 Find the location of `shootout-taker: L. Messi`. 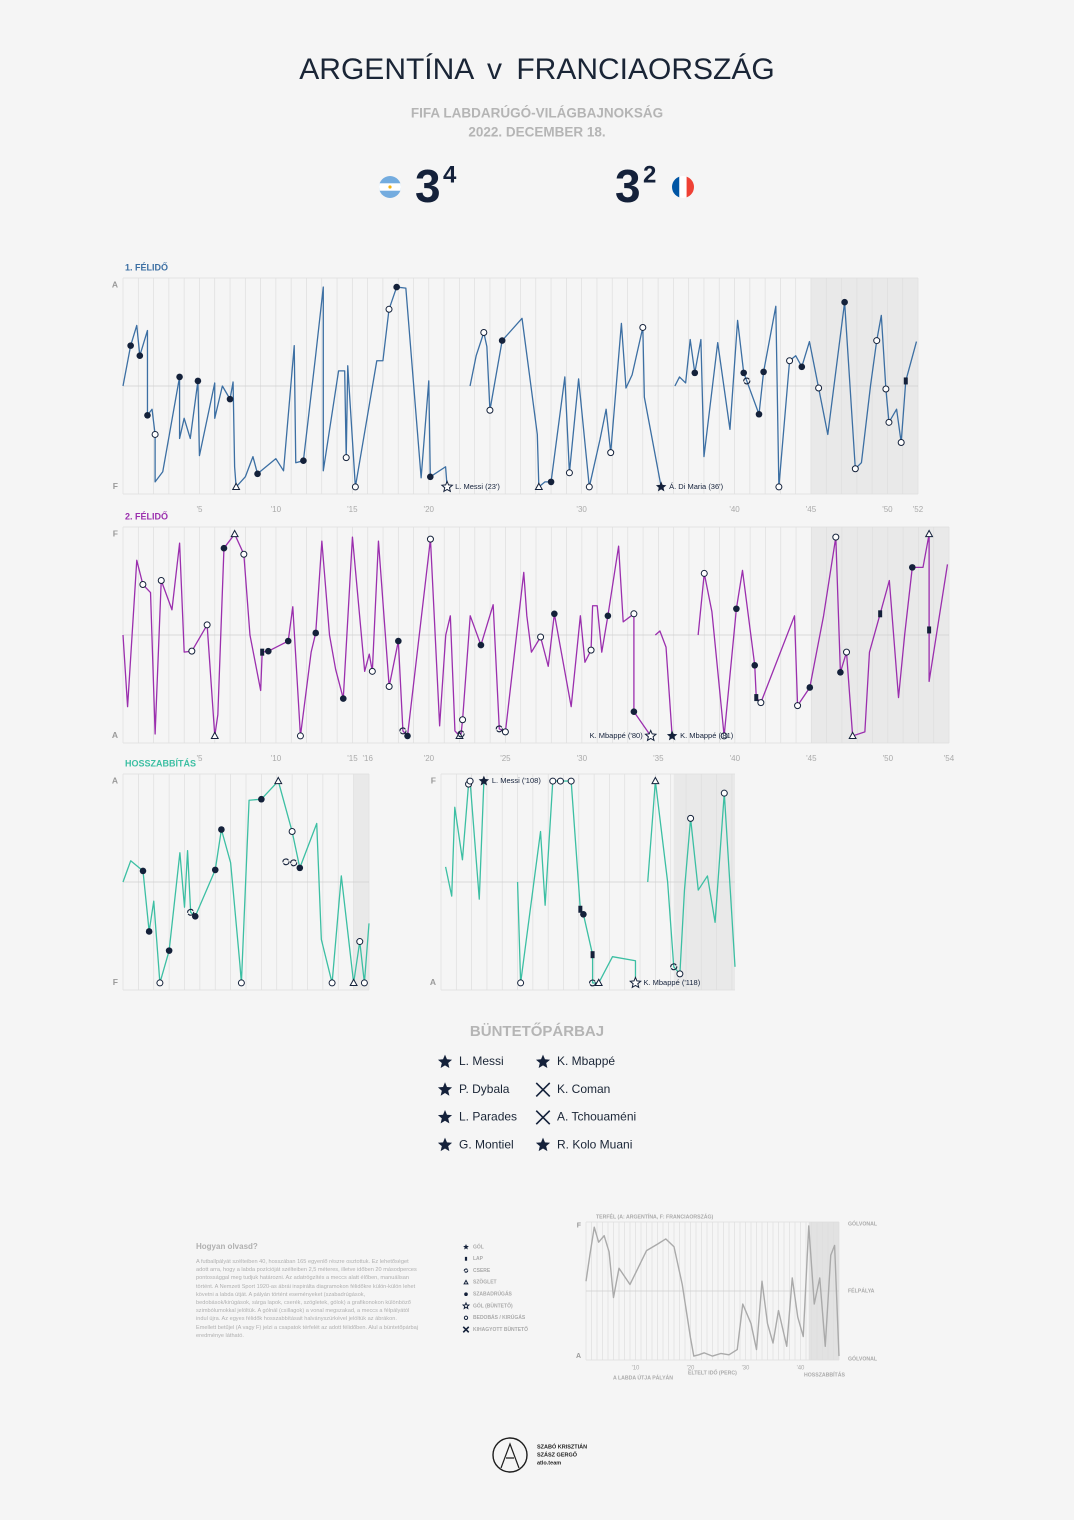

shootout-taker: L. Messi is located at coordinates (481, 1061).